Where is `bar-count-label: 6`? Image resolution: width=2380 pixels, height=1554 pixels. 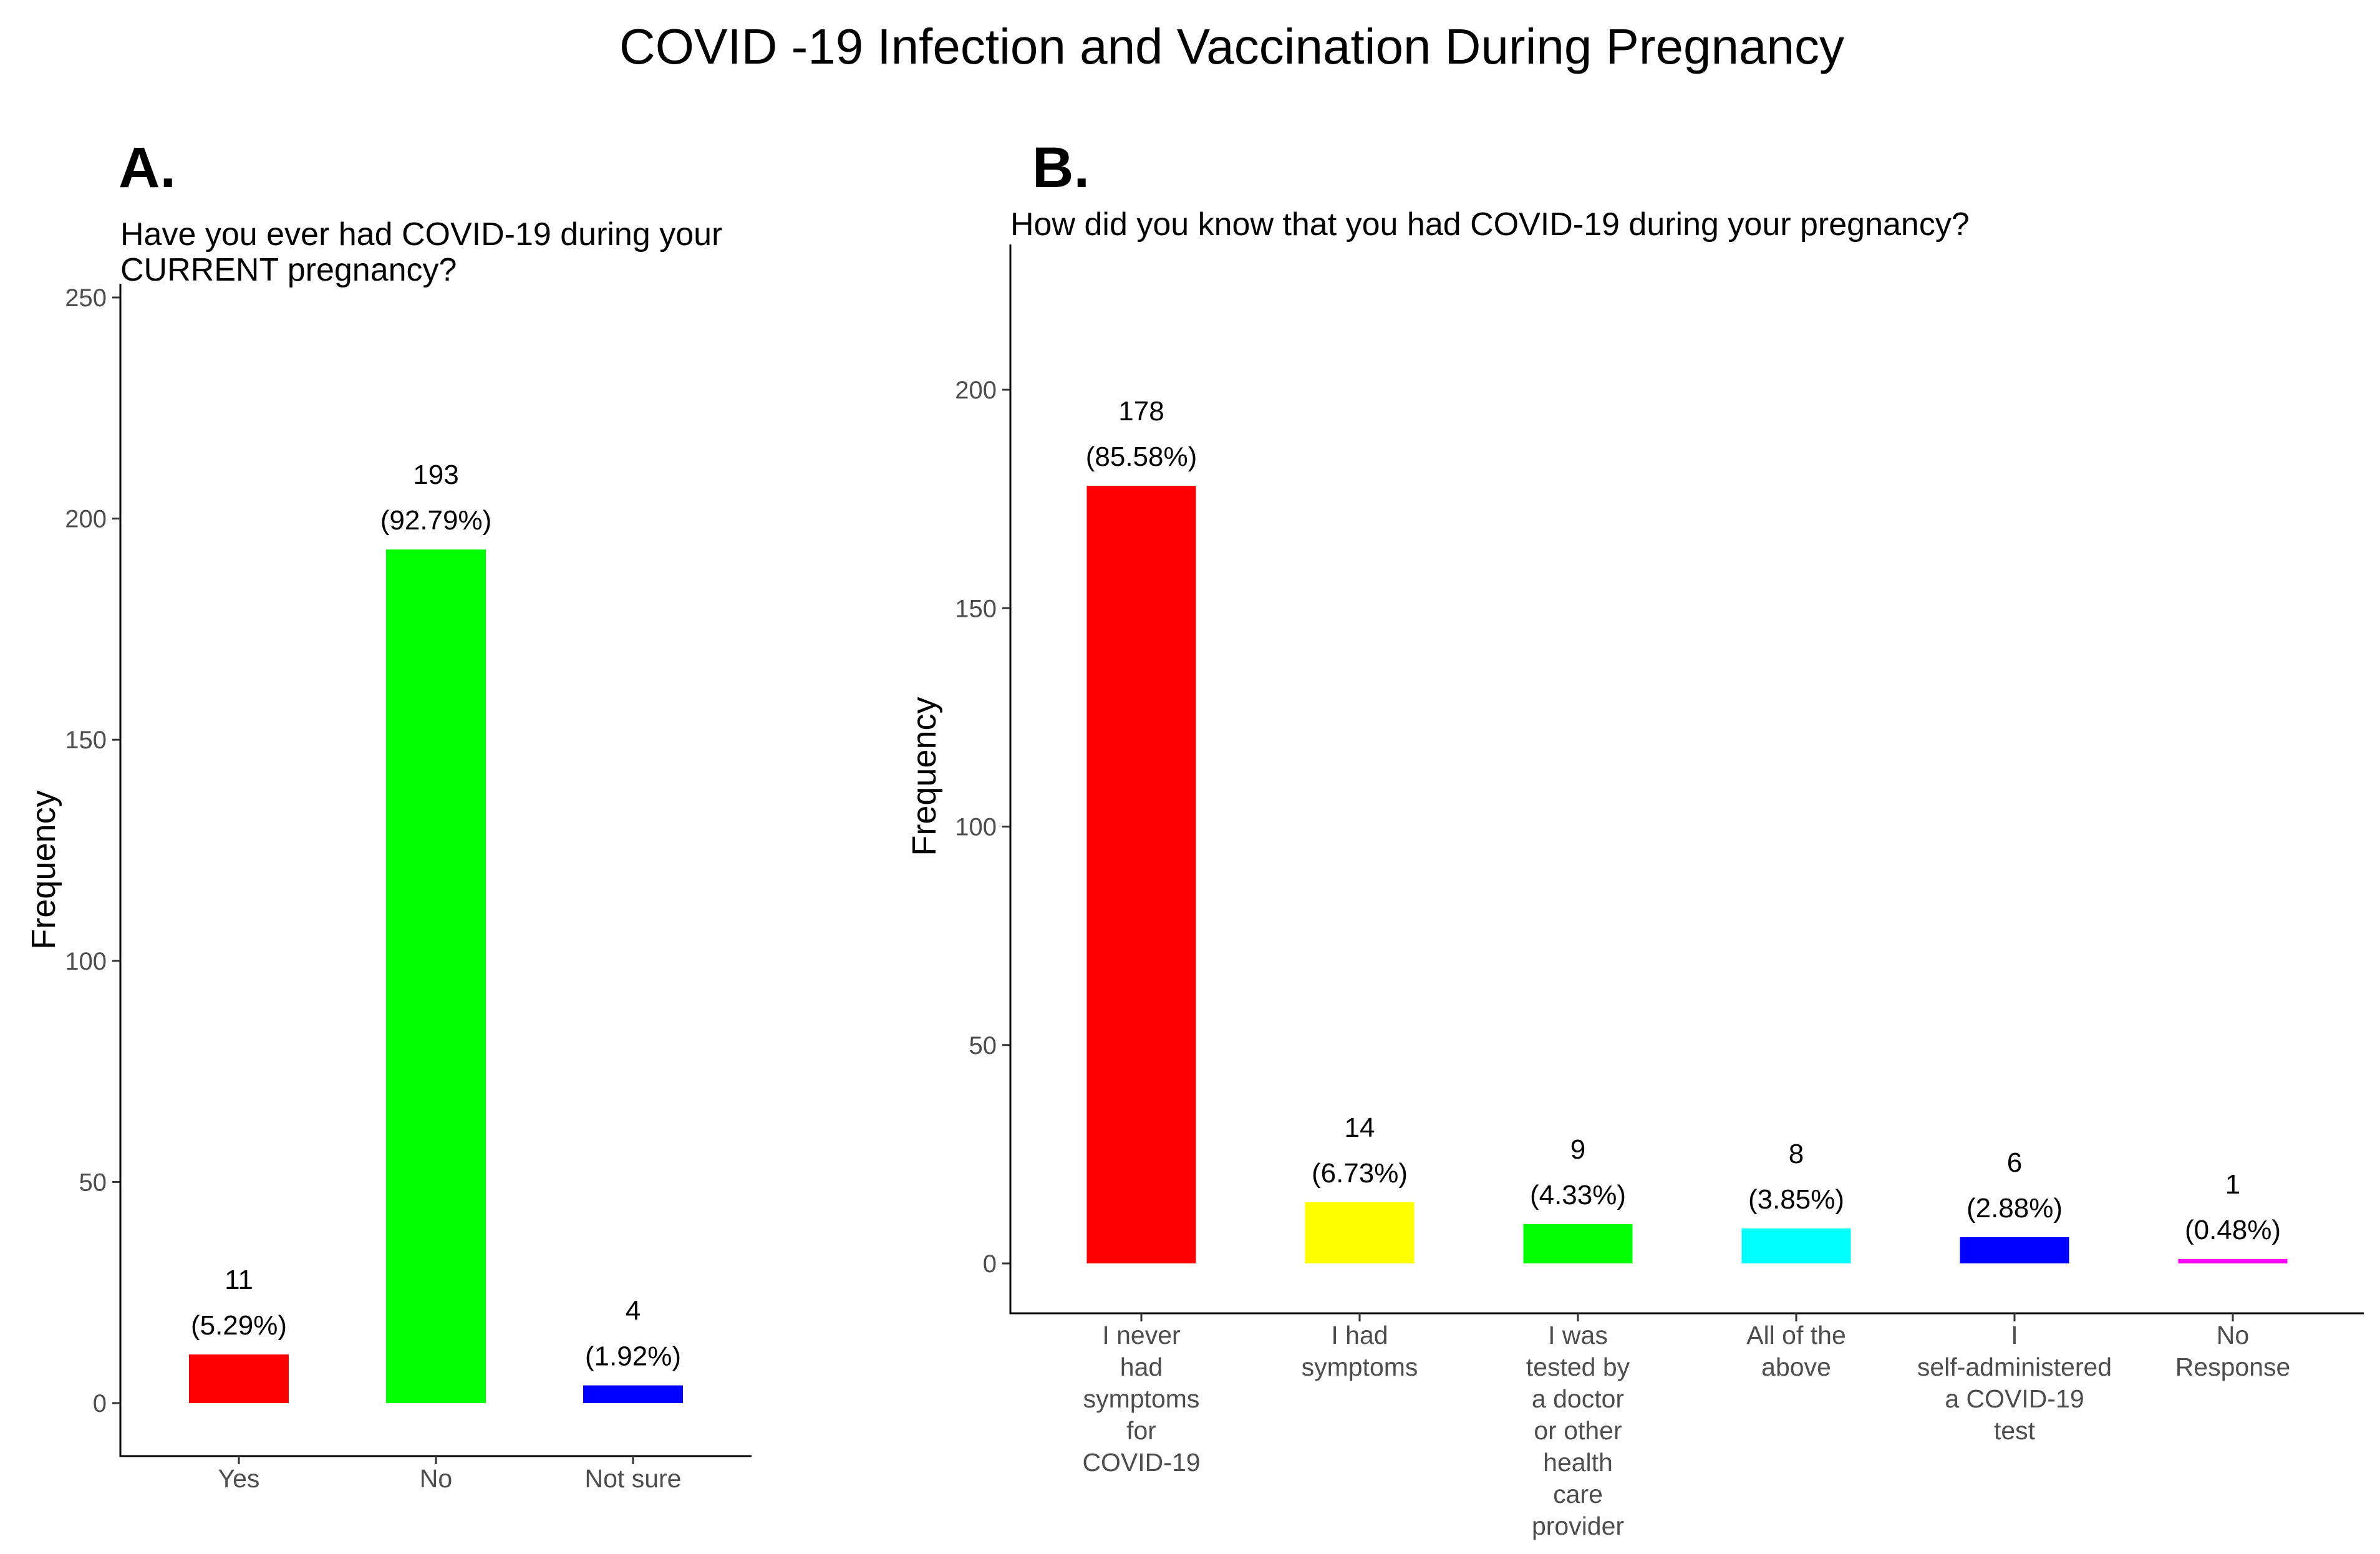
bar-count-label: 6 is located at coordinates (2015, 1162).